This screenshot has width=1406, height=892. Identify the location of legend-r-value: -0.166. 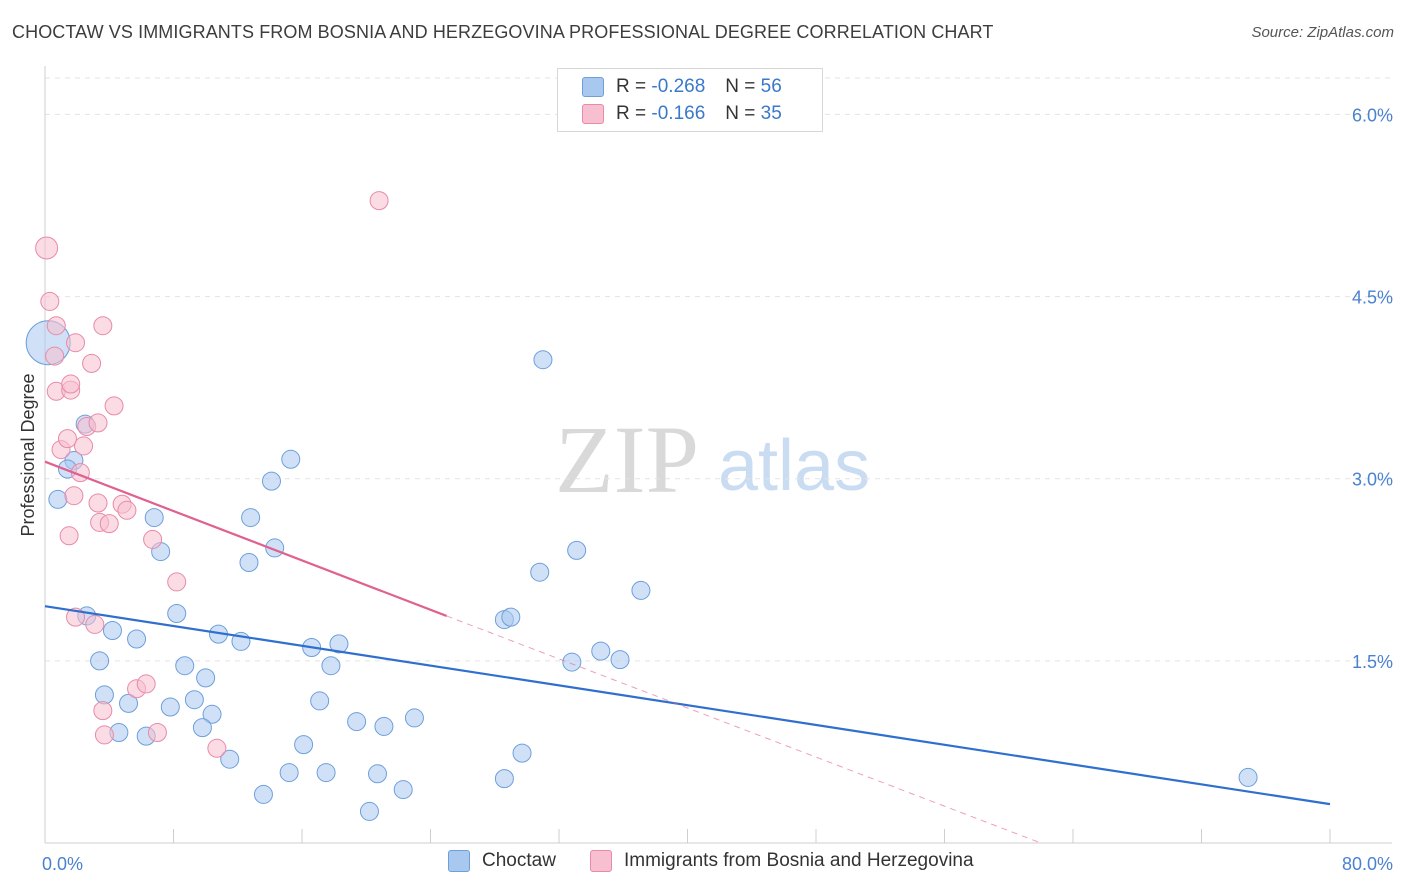
(678, 113).